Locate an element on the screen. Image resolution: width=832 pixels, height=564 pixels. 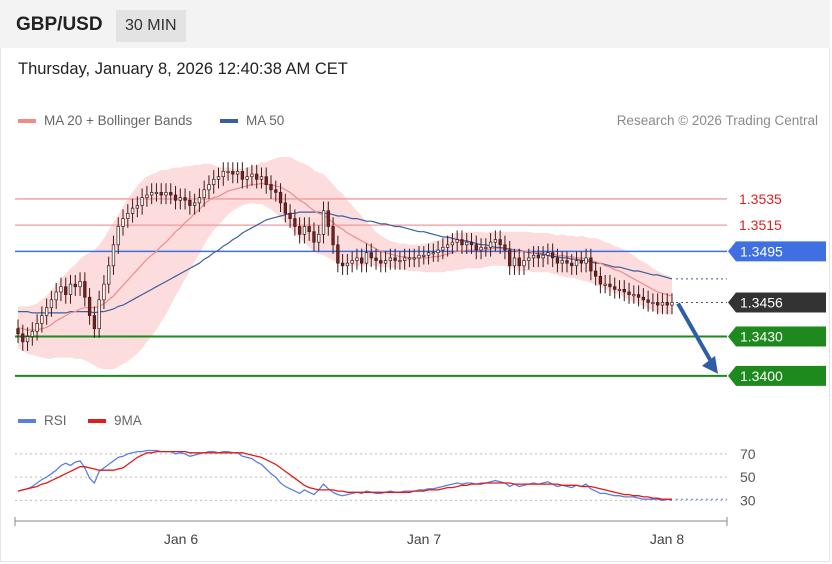
rsi-ma-label: 9MA is located at coordinates (128, 420).